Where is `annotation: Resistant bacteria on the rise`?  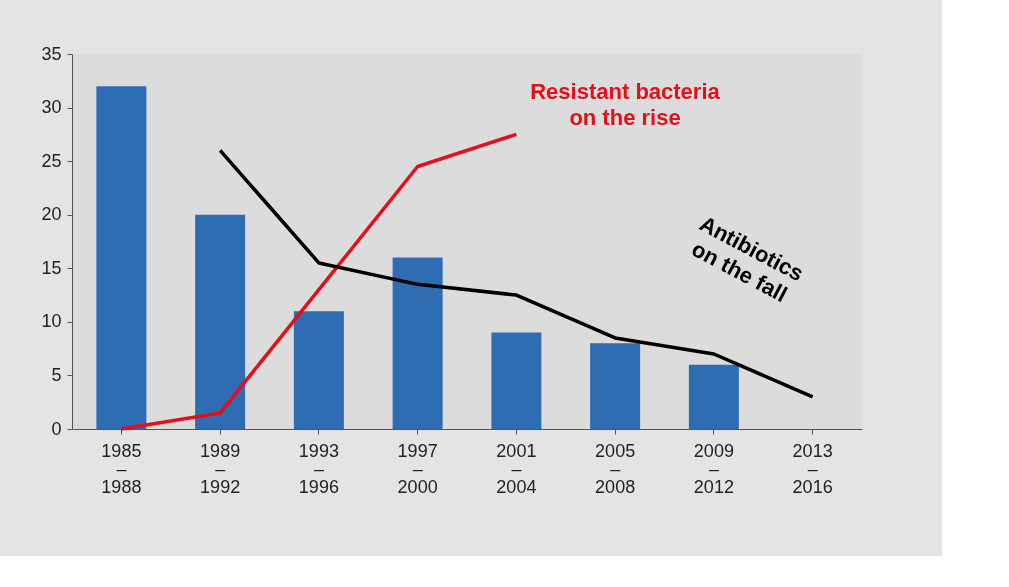
annotation: Resistant bacteria on the rise is located at coordinates (625, 104).